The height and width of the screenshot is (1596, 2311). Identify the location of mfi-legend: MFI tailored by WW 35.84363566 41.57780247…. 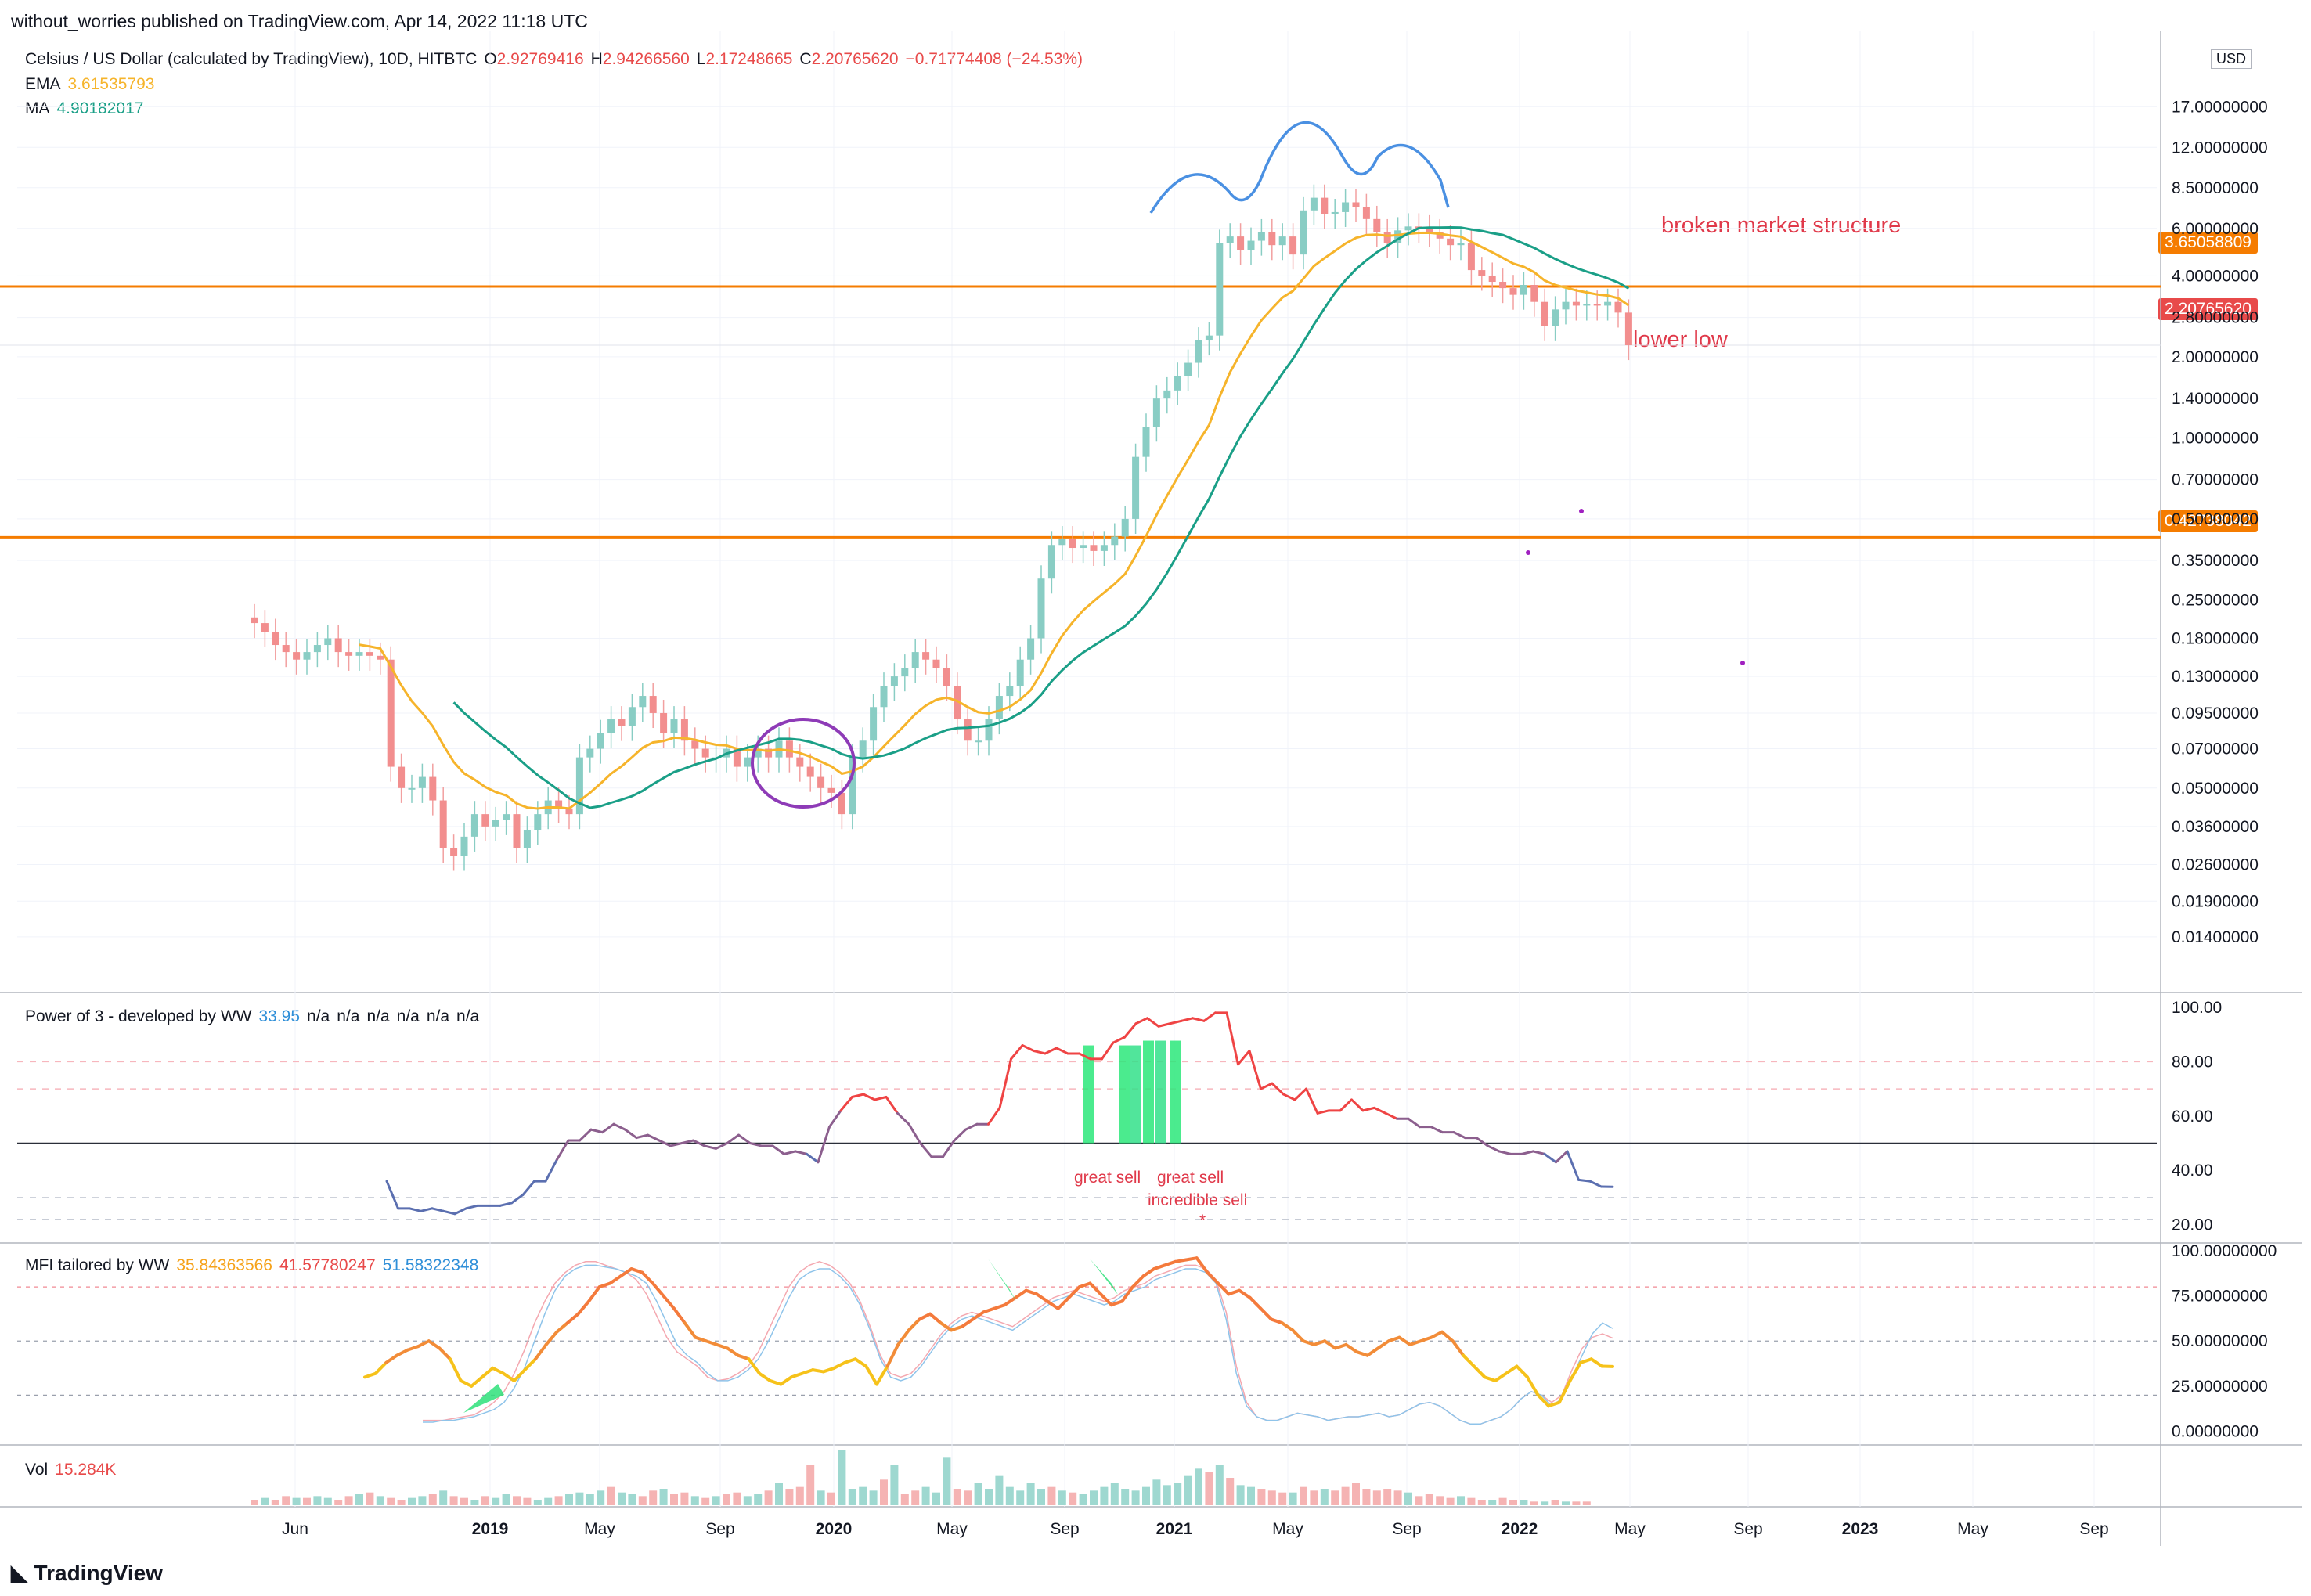
(255, 1265).